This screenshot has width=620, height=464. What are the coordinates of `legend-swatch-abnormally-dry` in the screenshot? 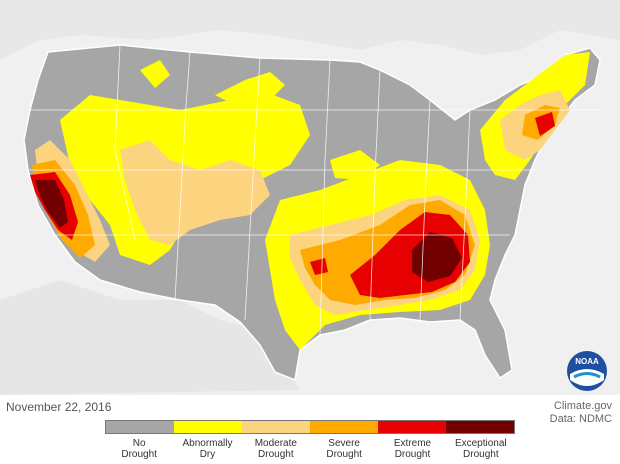 It's located at (208, 427).